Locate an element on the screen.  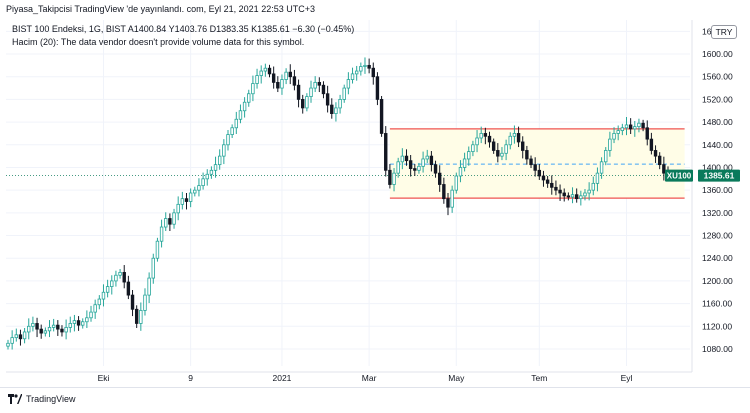
y-tick-label: 1480.00 is located at coordinates (717, 122).